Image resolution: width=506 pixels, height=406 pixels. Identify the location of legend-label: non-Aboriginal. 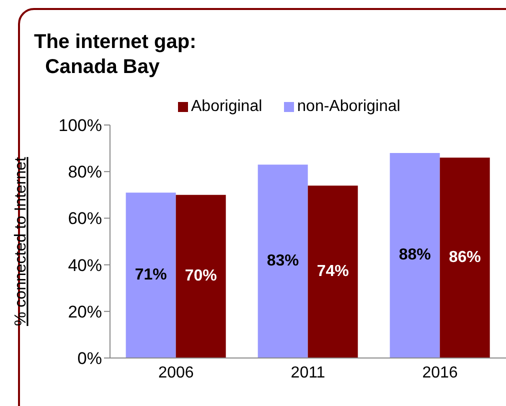
(348, 107).